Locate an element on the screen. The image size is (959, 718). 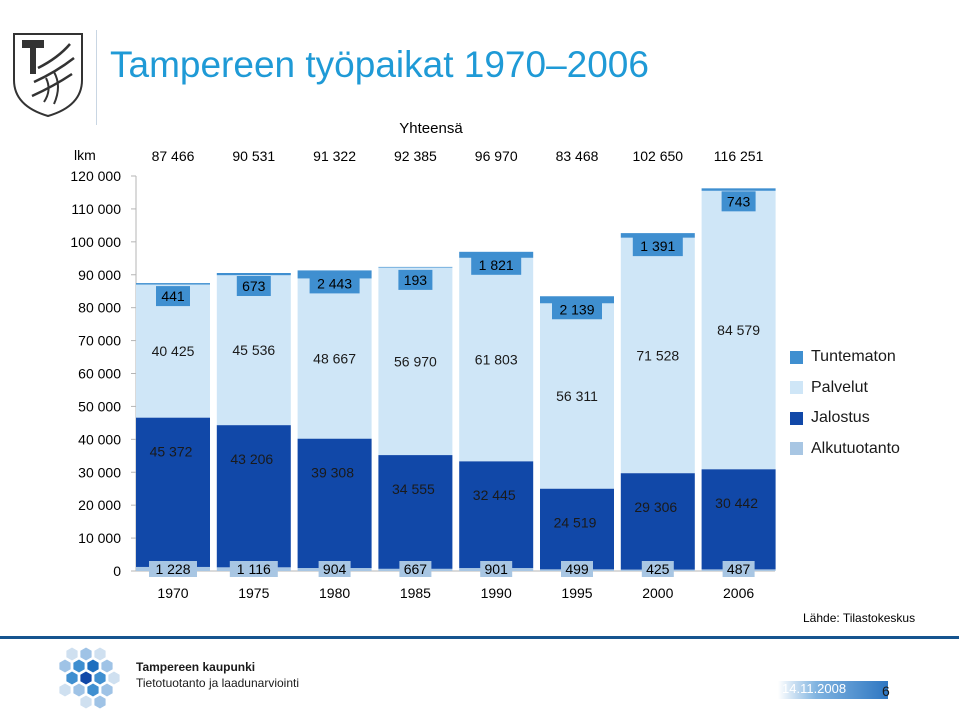
header-divider is located at coordinates (96, 77).